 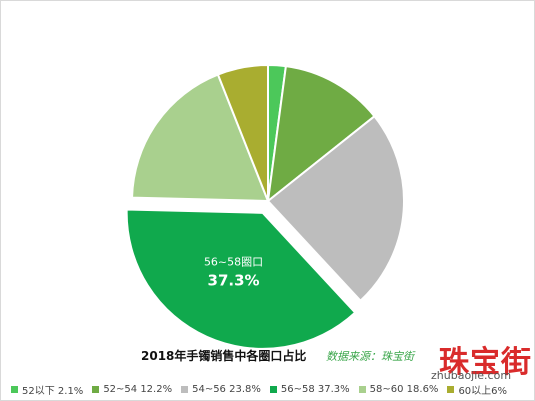 I want to click on legend-label: 52~54 12.2%, so click(x=138, y=389).